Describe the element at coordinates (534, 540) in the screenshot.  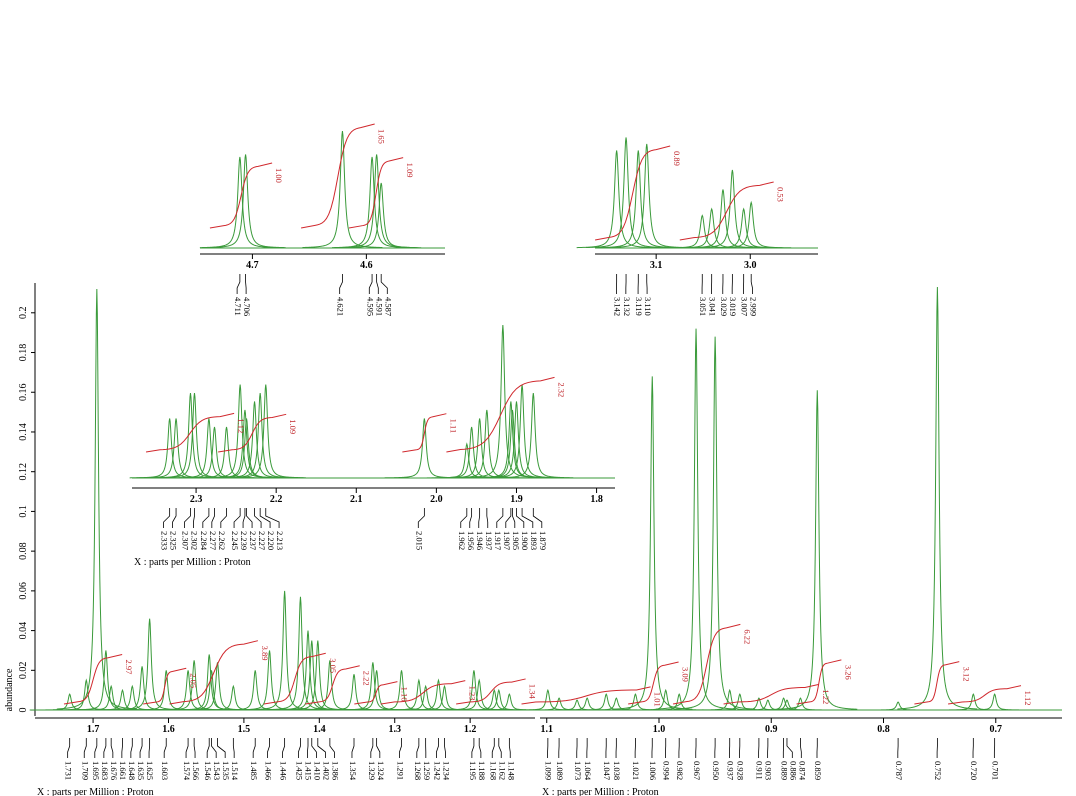
I see `peak-label: 1.893` at that location.